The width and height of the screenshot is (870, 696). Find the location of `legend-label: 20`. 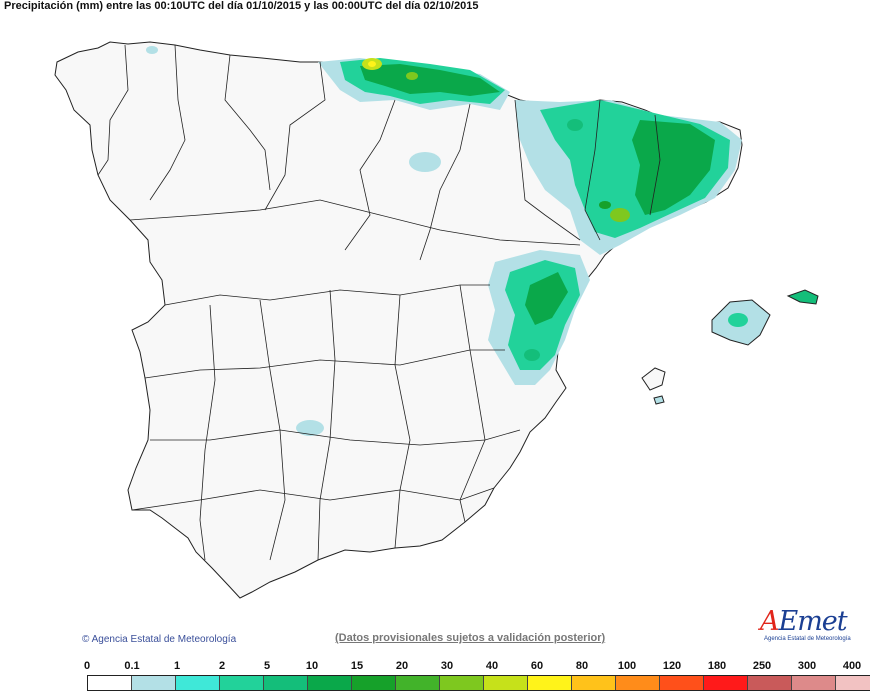

legend-label: 20 is located at coordinates (402, 666).